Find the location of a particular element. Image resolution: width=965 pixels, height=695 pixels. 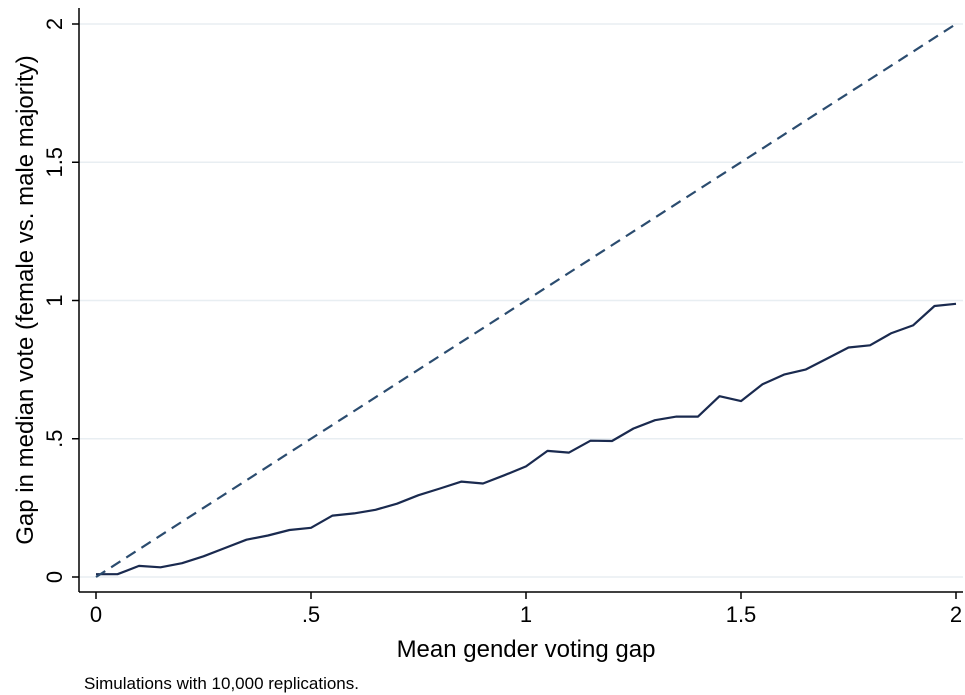

x-tick-label-0: 0 is located at coordinates (96, 614).